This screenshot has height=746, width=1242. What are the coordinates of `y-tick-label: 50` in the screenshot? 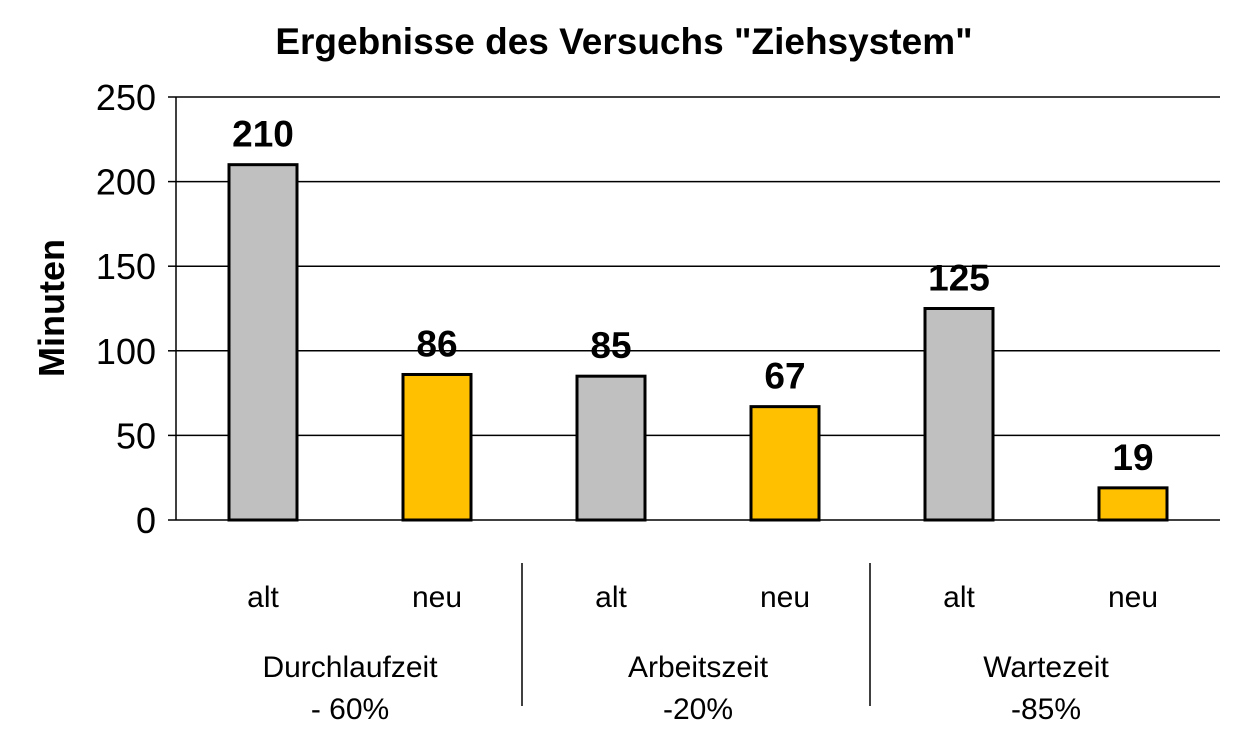 It's located at (136, 435).